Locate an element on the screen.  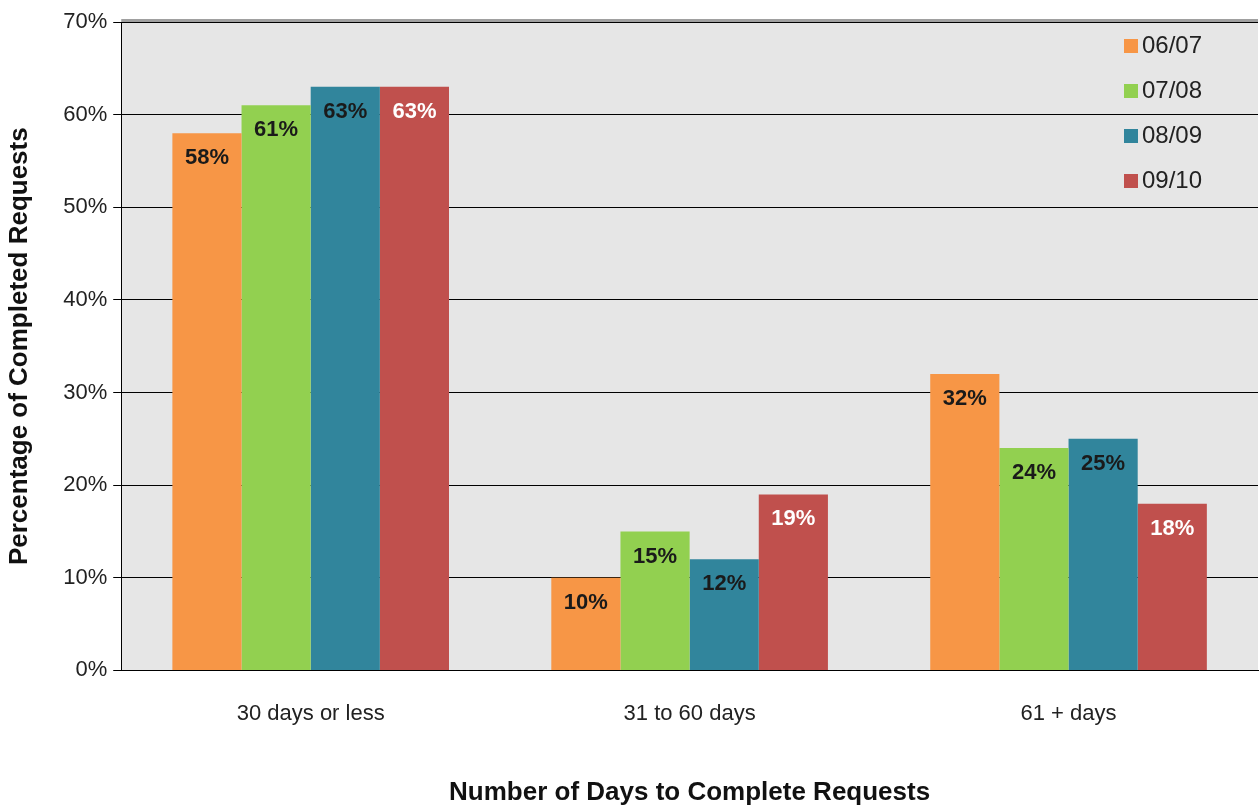
data-label: 10% is located at coordinates (585, 601).